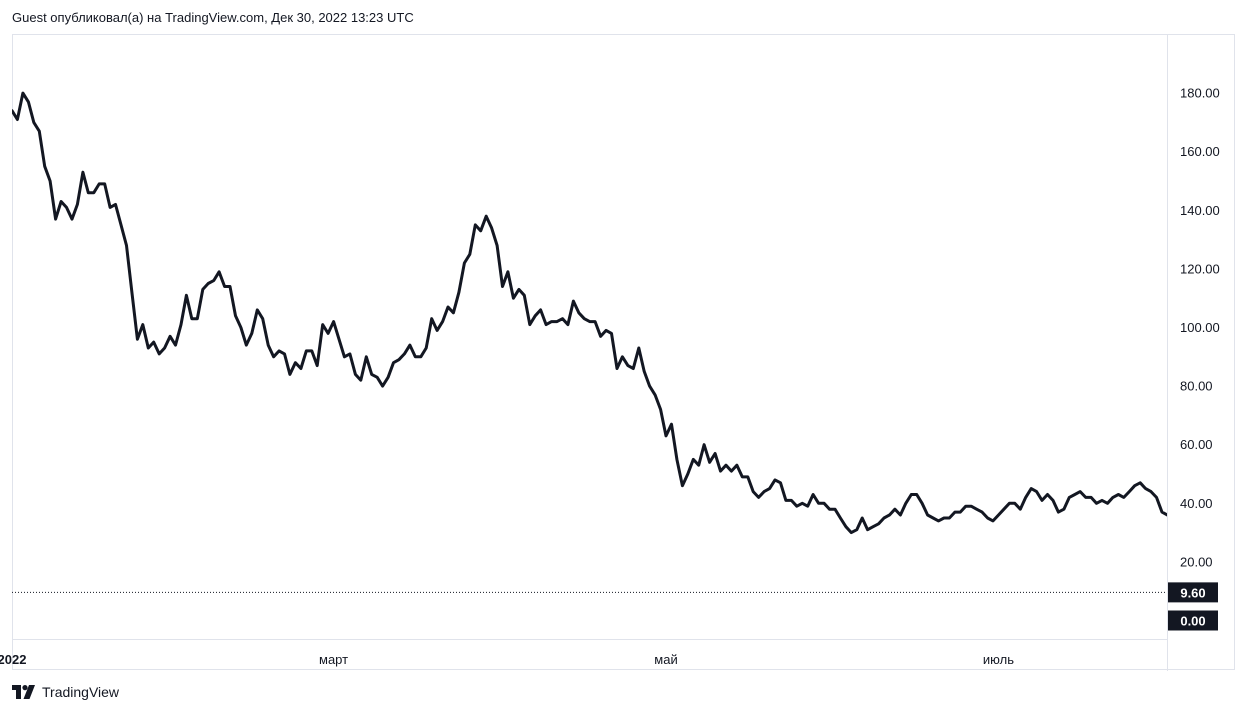 The height and width of the screenshot is (716, 1248). I want to click on last-price-badge, so click(1193, 592).